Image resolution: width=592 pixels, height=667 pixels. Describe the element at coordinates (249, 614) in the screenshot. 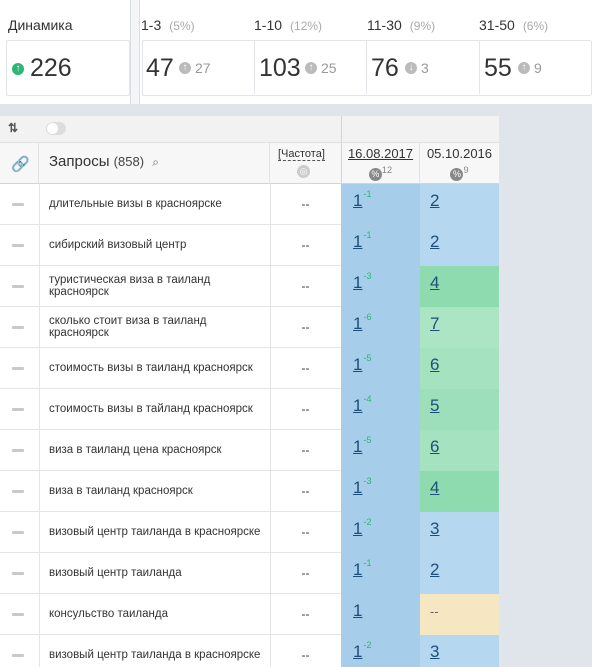

I see `table-row: консульство таиланда -- 1 --` at that location.